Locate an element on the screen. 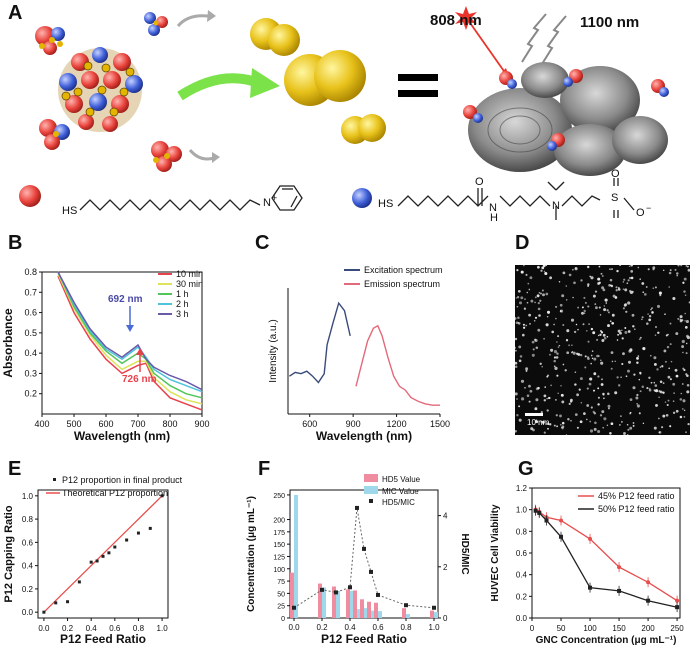  y-axis-label: HUVEC Cell Viability is located at coordinates (495, 553).